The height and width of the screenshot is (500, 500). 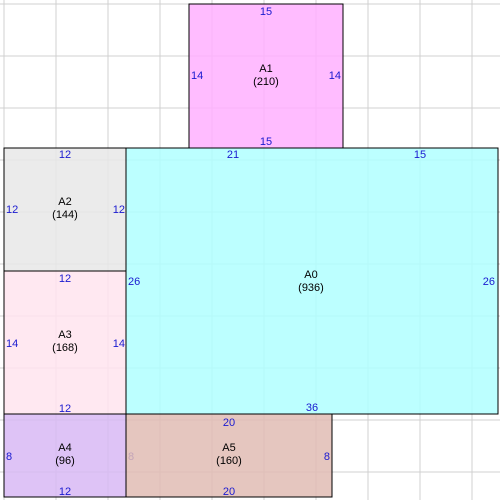 I want to click on rect-a2-shape, so click(x=65, y=209).